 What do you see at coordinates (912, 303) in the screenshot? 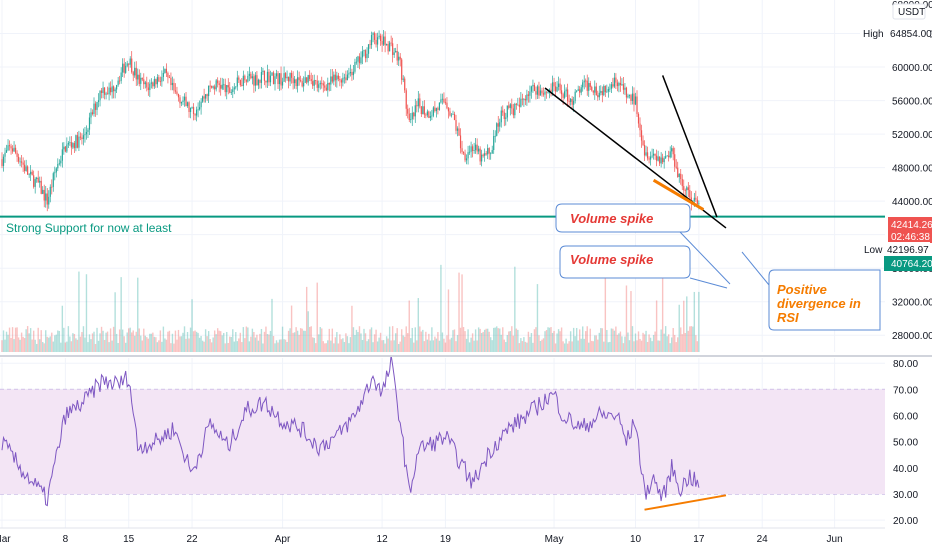
I see `price-tick-label: 32000.00` at bounding box center [912, 303].